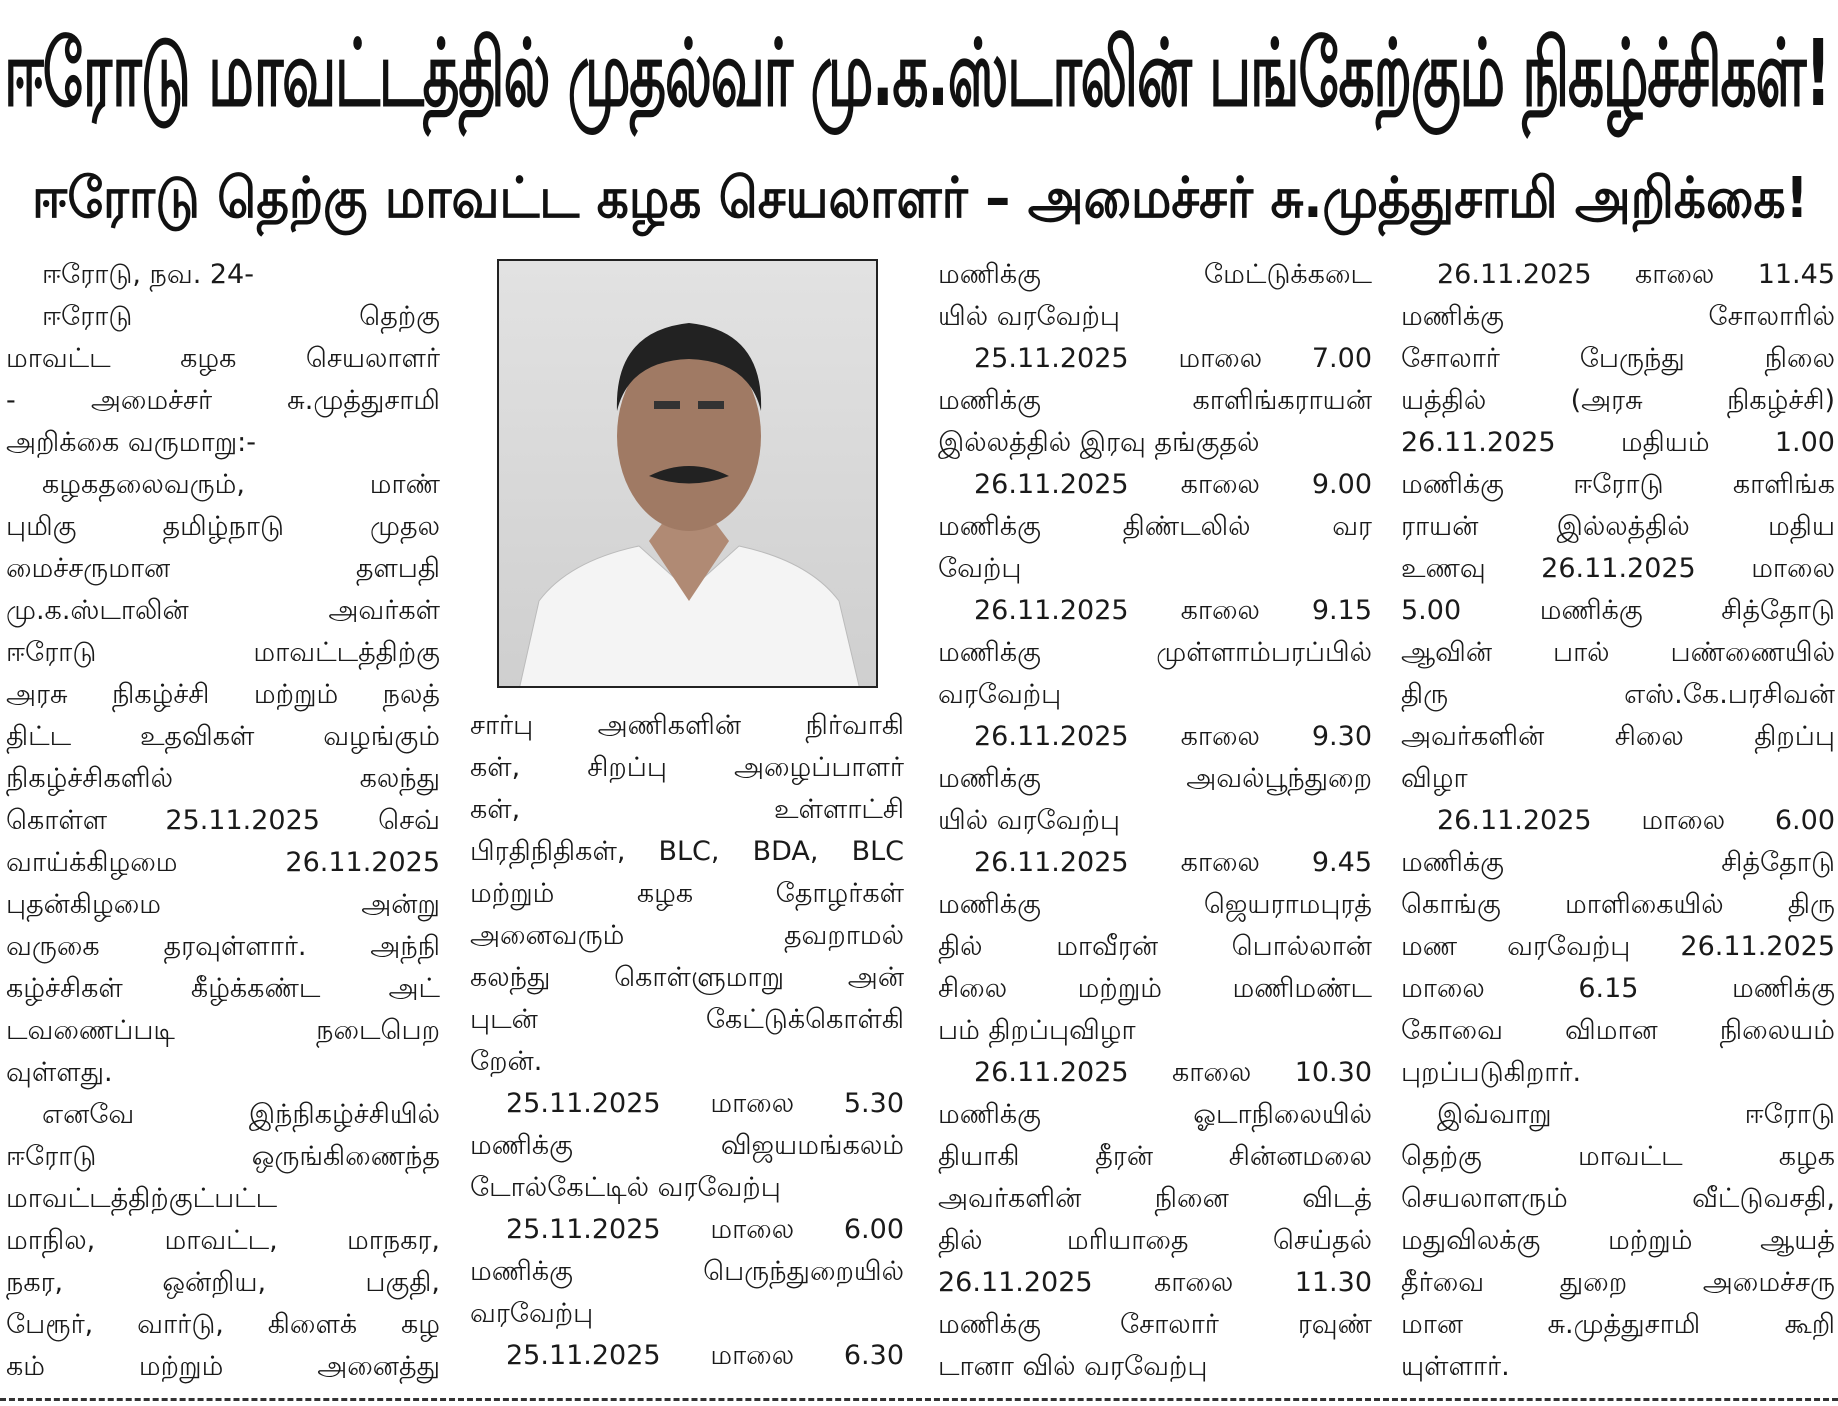 The height and width of the screenshot is (1406, 1838). Describe the element at coordinates (1491, 1072) in the screenshot. I see `text-line: புறப்படுகிறார்.` at that location.